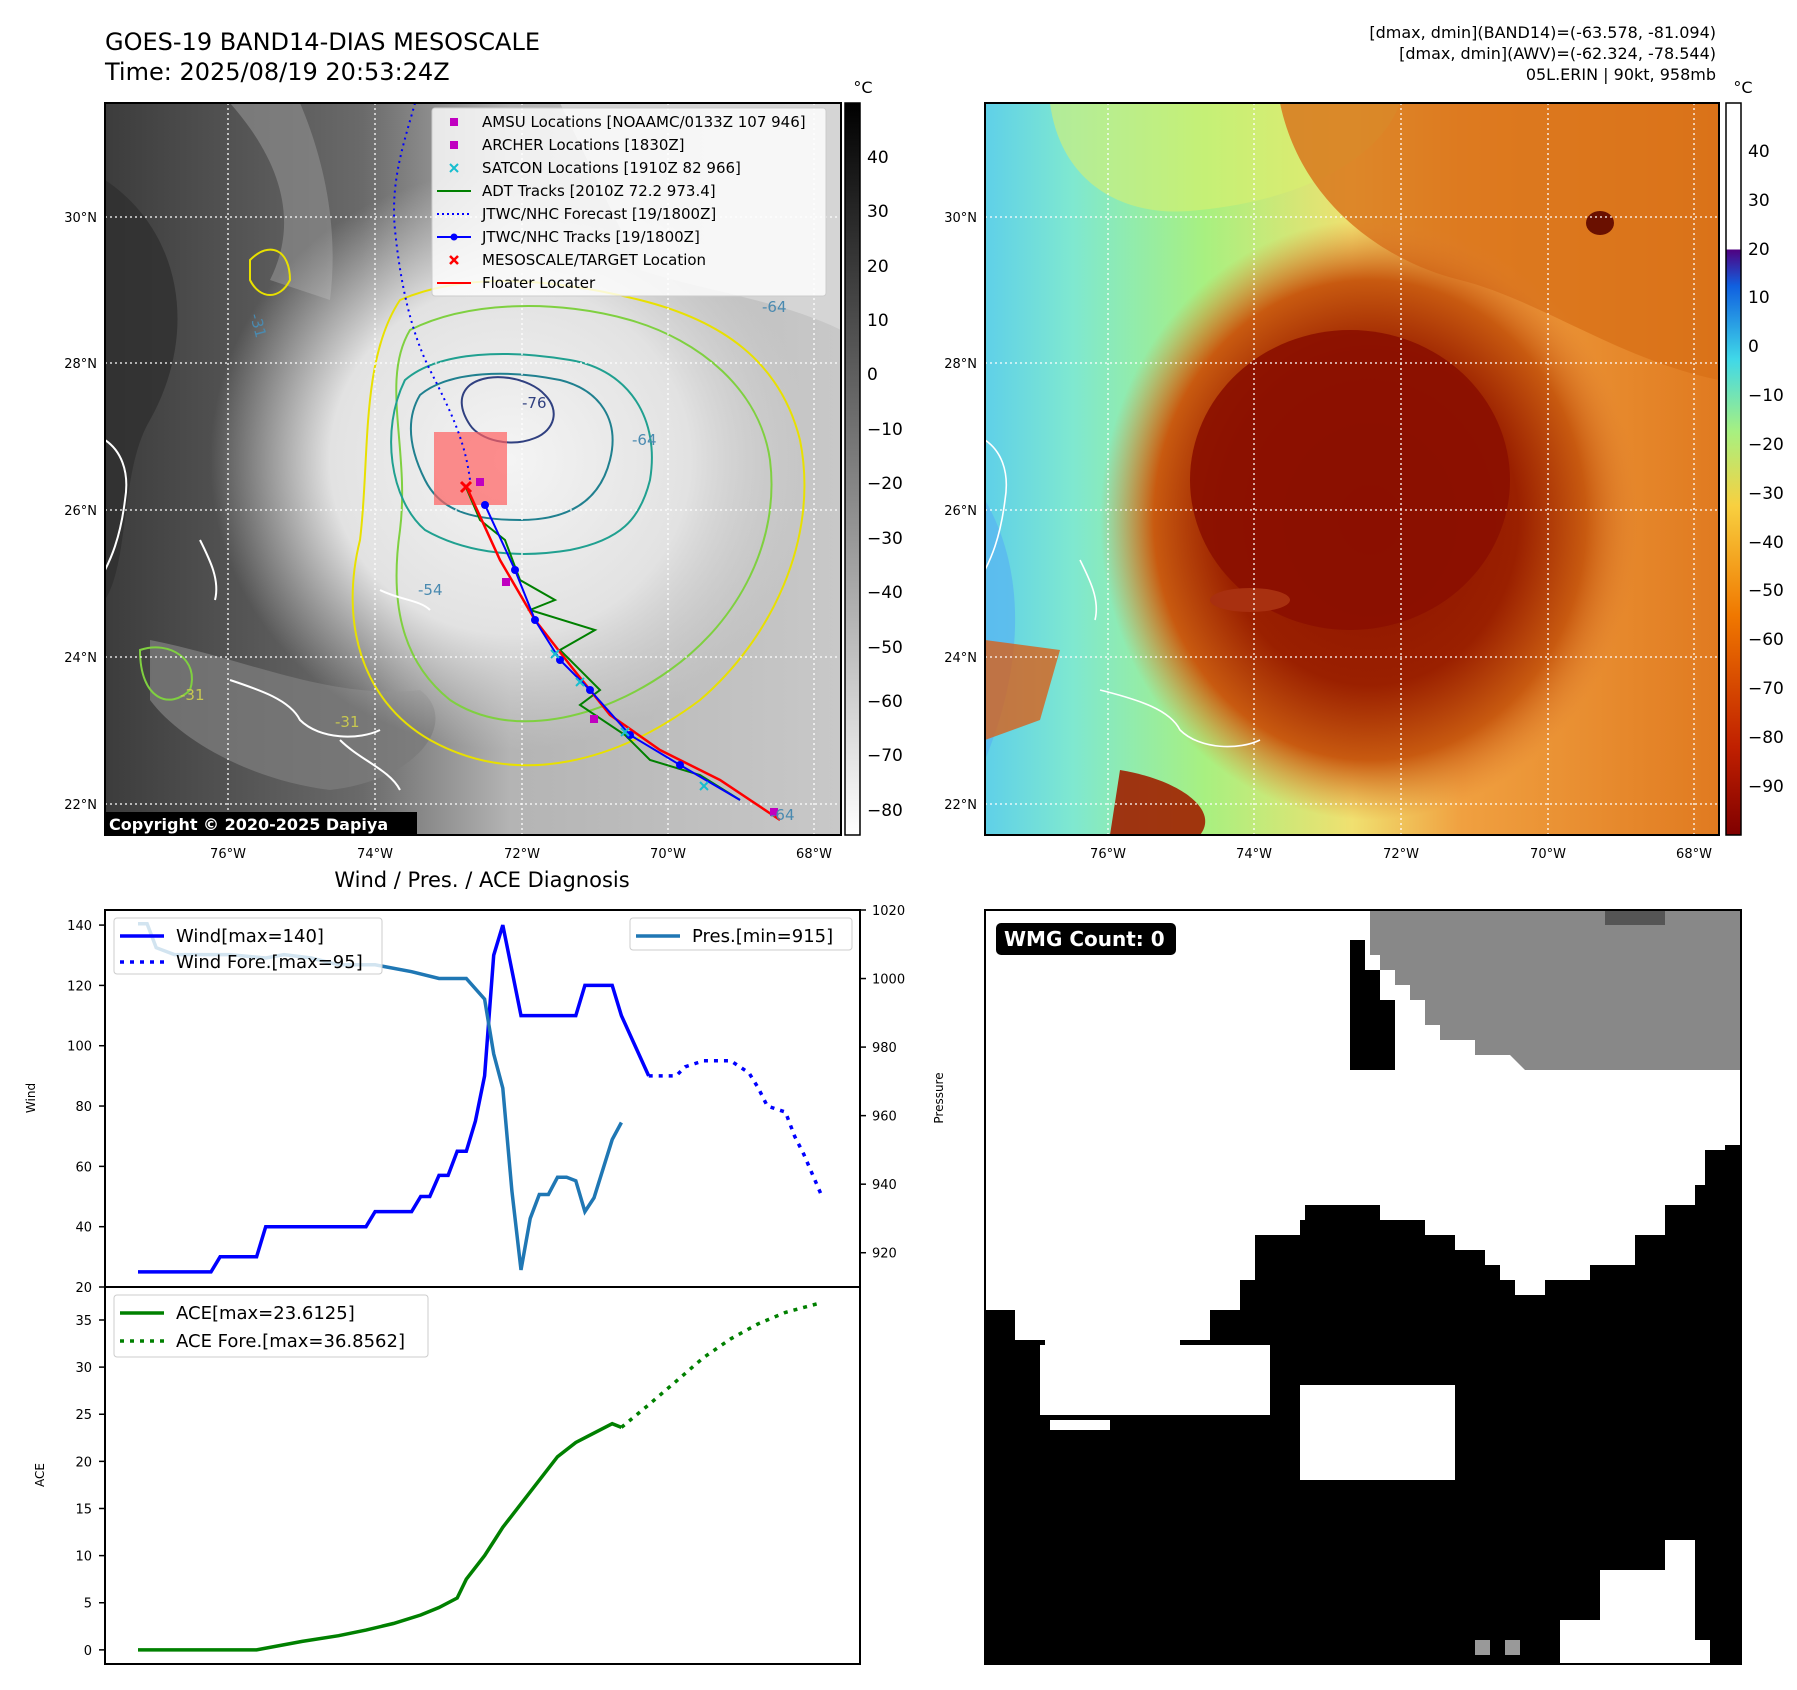 This screenshot has height=1690, width=1797. I want to click on wmg-gray-region, so click(1555, 990).